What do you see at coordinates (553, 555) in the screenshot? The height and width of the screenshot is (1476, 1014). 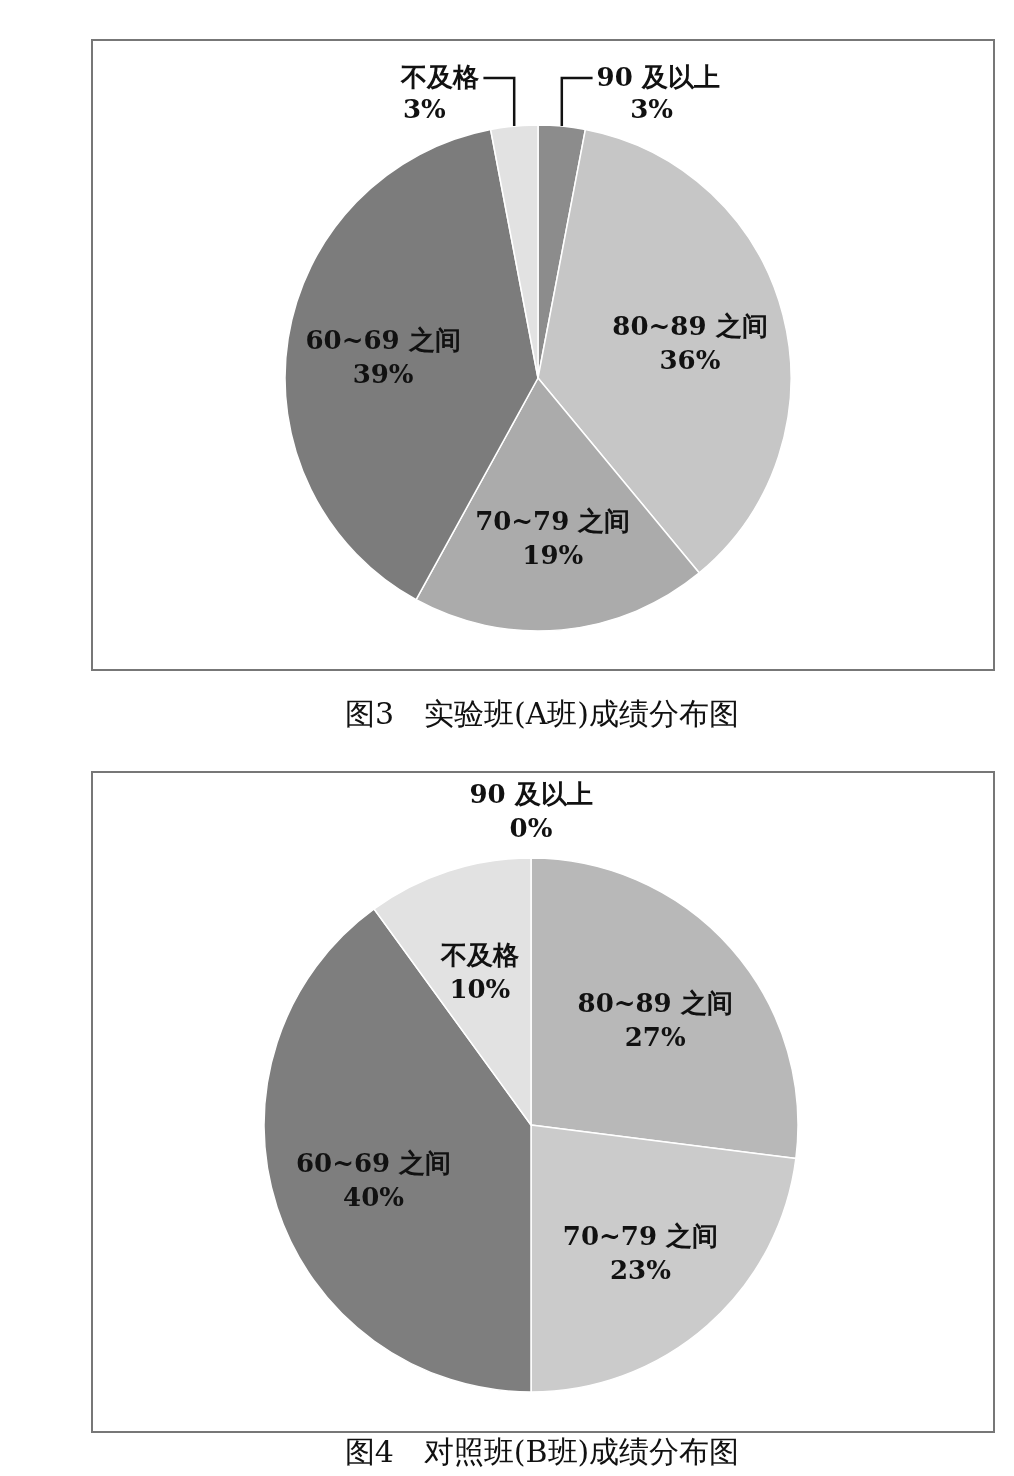 I see `data-label: 19%` at bounding box center [553, 555].